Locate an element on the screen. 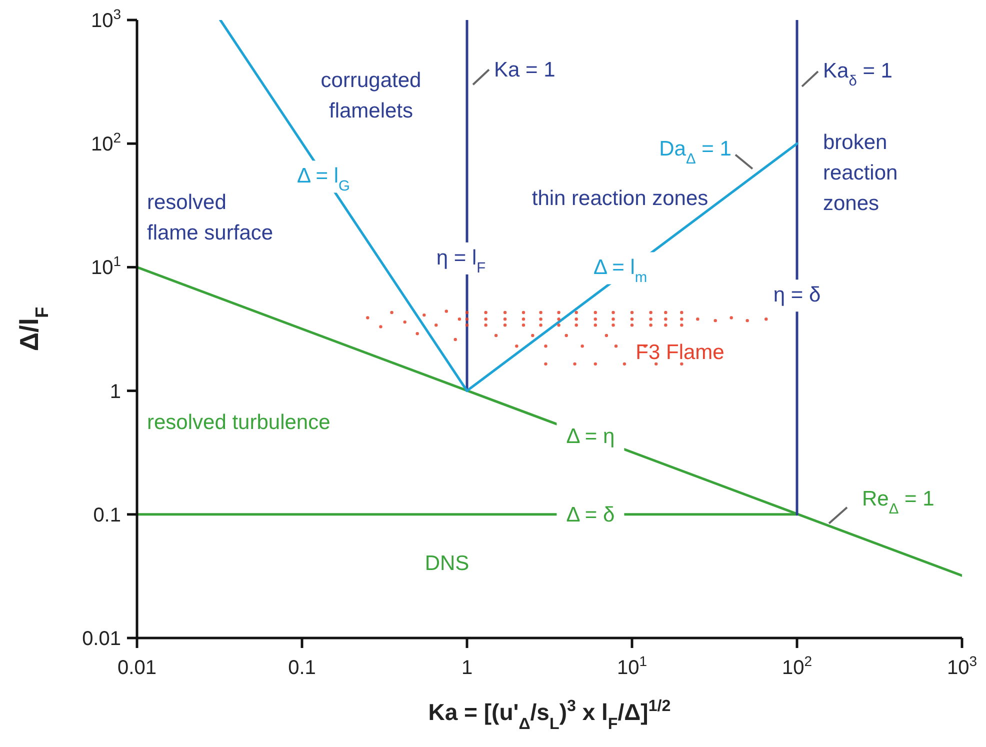  series-label: F3 Flame is located at coordinates (680, 352).